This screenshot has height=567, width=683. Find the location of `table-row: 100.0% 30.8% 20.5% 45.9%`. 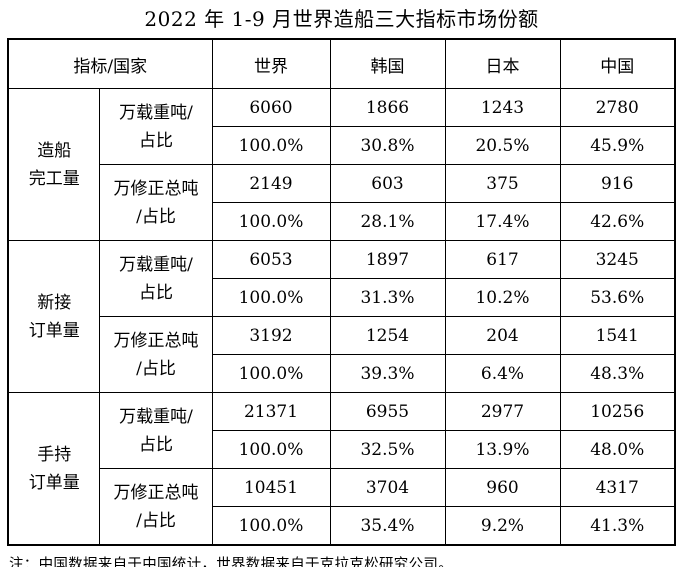

table-row: 100.0% 30.8% 20.5% 45.9% is located at coordinates (342, 145).